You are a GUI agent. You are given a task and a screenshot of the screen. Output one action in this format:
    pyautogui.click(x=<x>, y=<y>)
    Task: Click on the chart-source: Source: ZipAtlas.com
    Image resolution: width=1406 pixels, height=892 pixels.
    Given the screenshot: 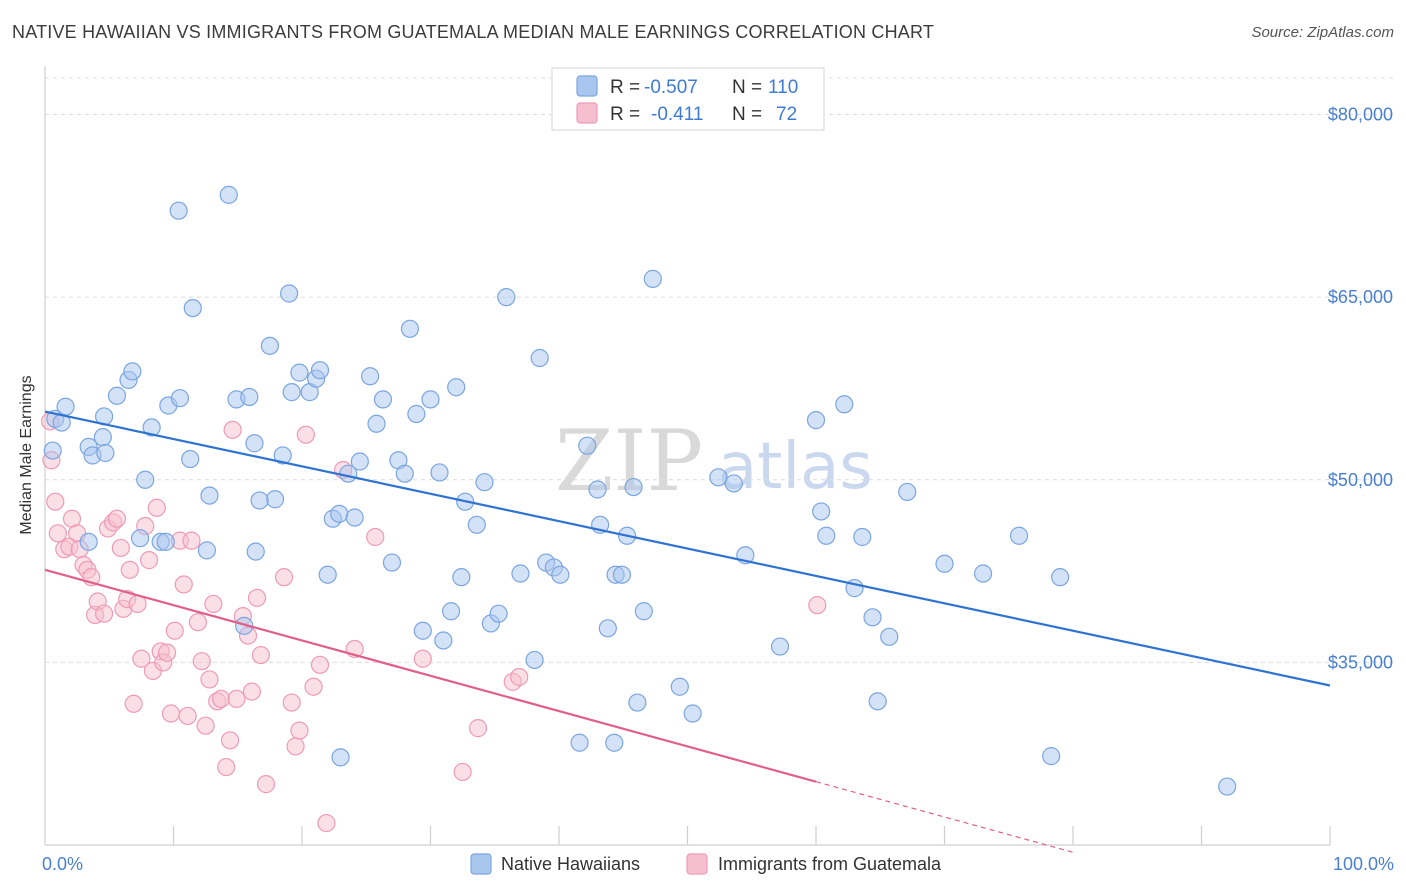 What is the action you would take?
    pyautogui.click(x=1322, y=32)
    